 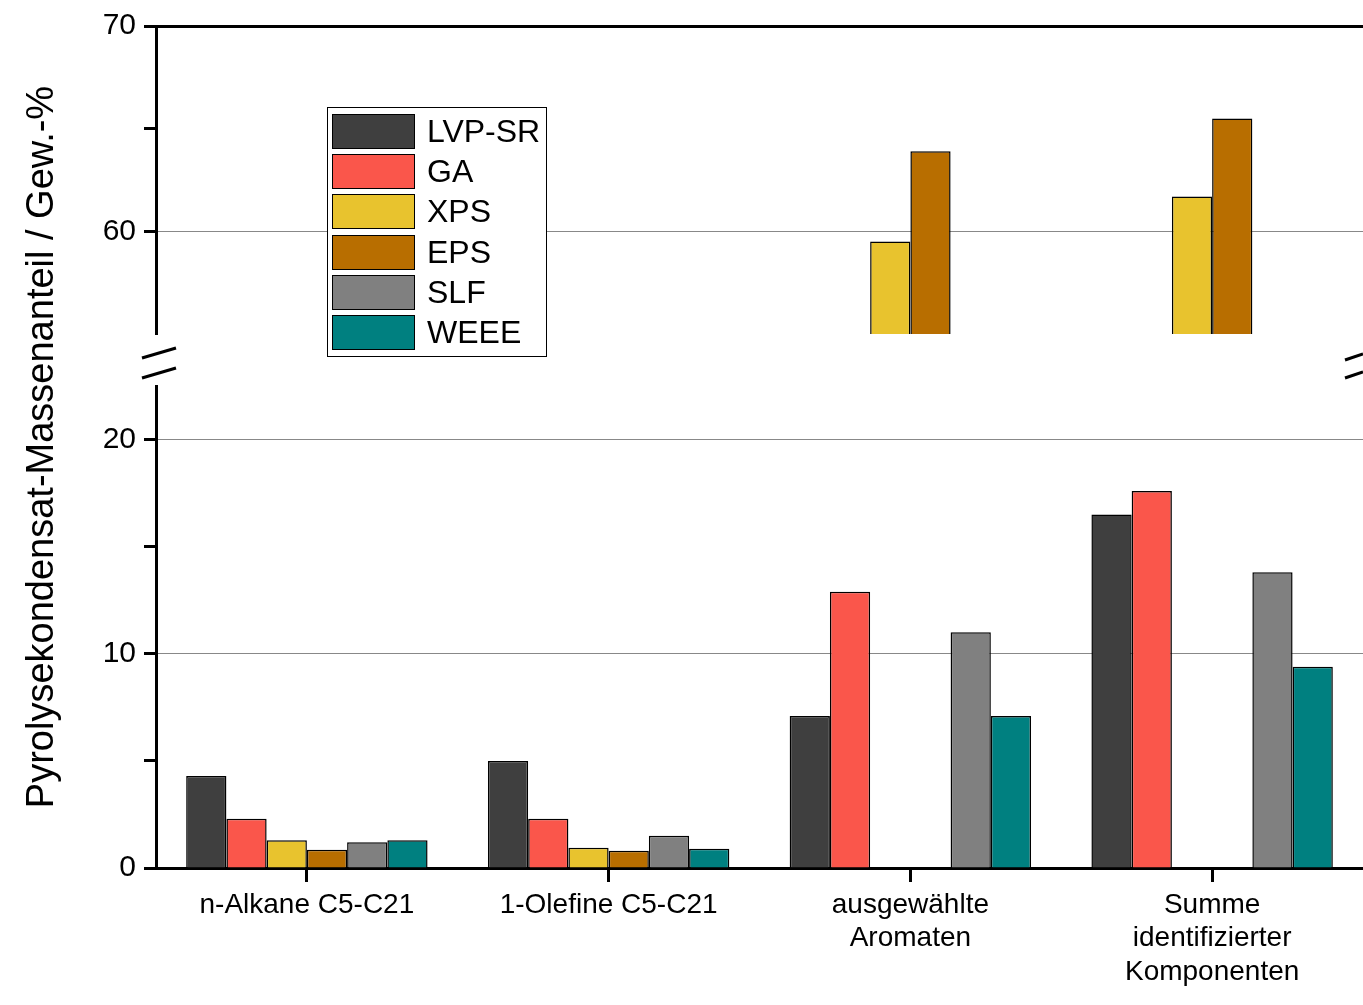 What do you see at coordinates (456, 292) in the screenshot?
I see `legend-label: SLF` at bounding box center [456, 292].